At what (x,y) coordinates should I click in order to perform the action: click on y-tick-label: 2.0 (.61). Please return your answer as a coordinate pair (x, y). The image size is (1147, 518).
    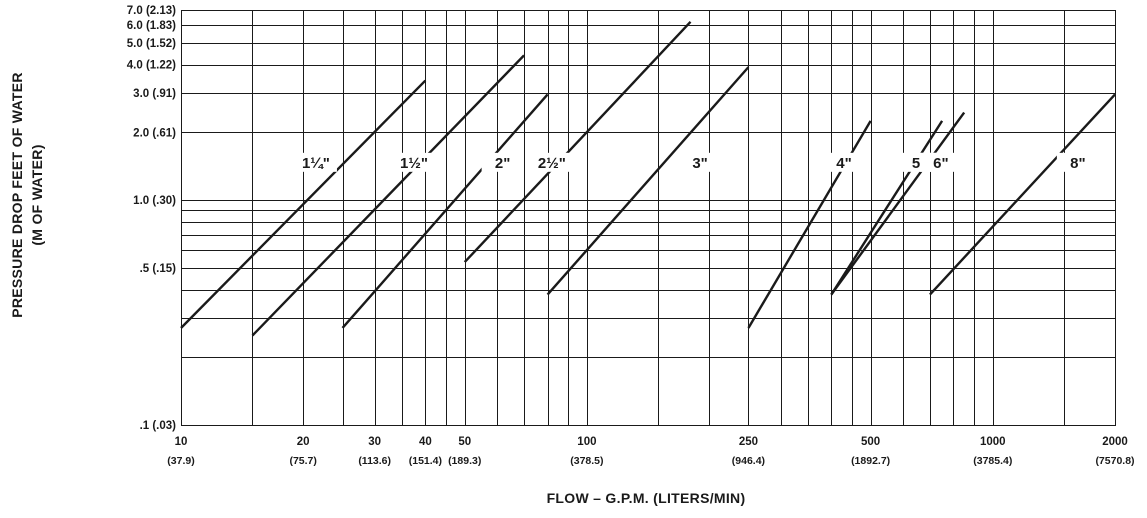
    Looking at the image, I should click on (154, 133).